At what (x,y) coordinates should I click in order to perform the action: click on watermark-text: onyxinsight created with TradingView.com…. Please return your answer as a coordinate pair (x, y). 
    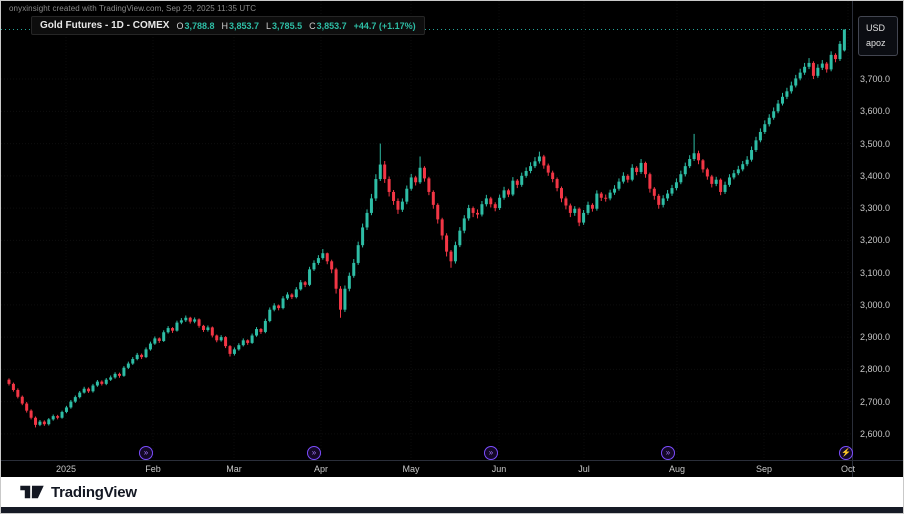
    Looking at the image, I should click on (133, 8).